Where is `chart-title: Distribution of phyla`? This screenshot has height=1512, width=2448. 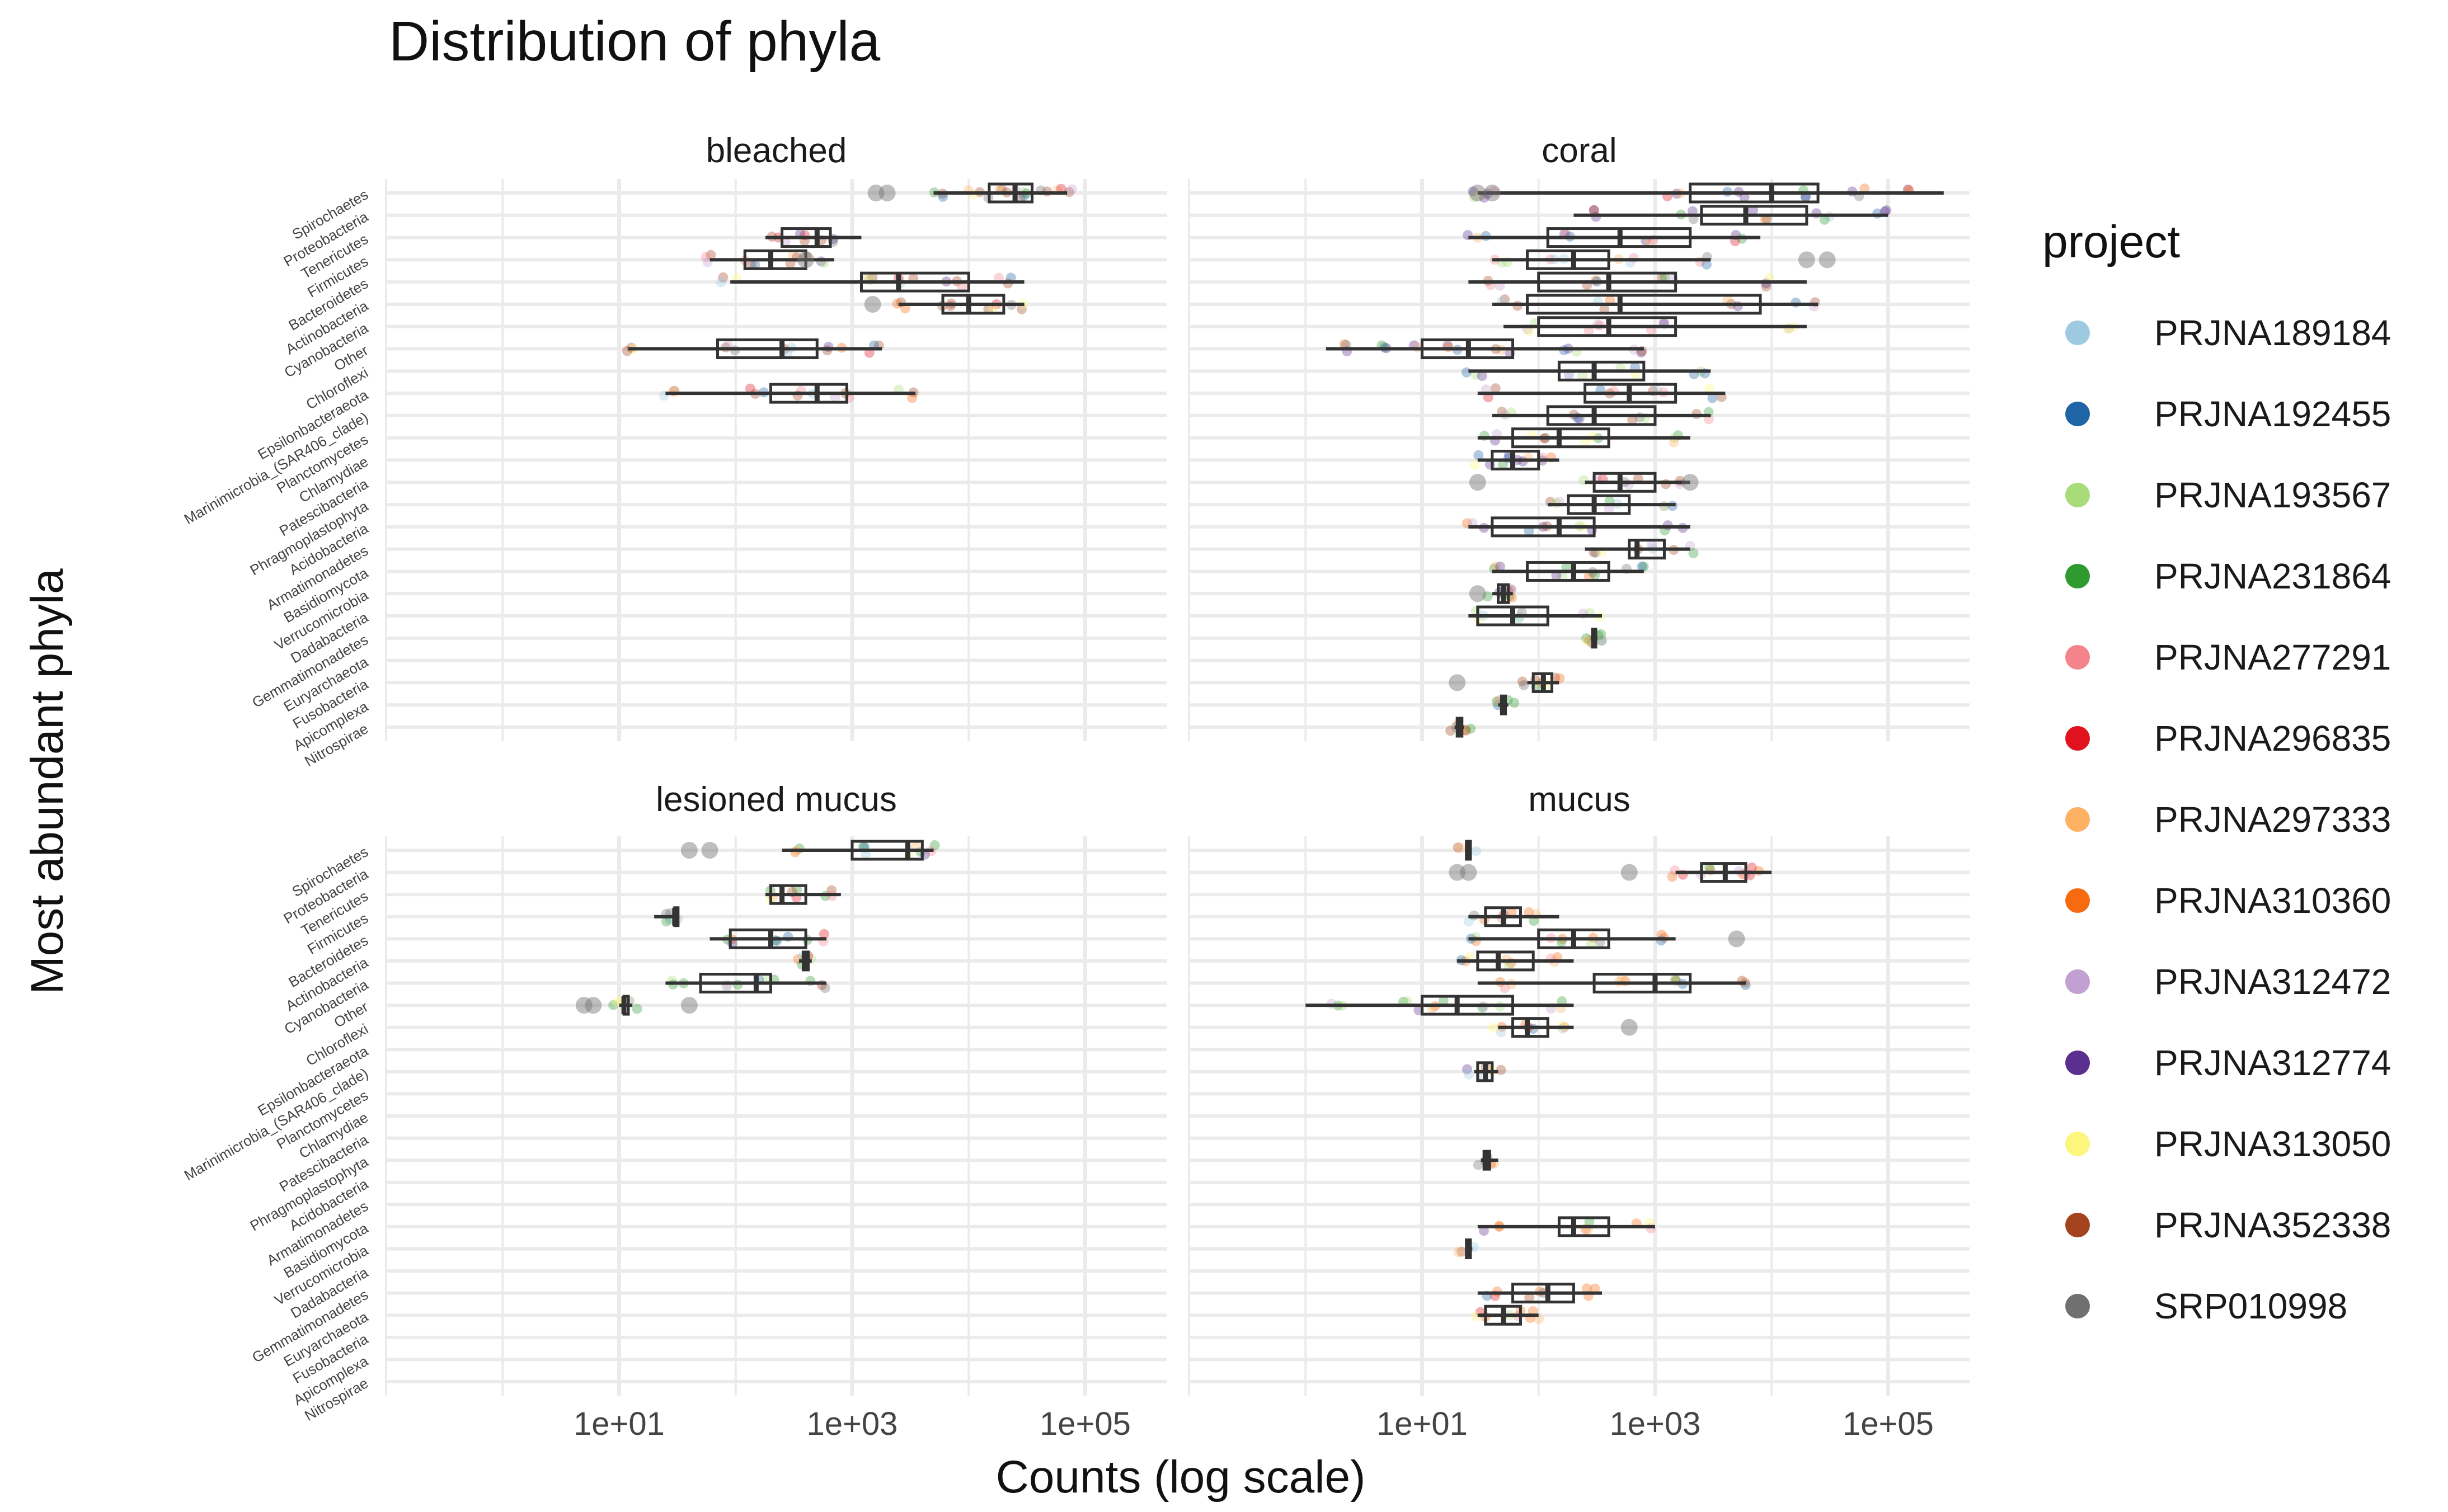
chart-title: Distribution of phyla is located at coordinates (635, 41).